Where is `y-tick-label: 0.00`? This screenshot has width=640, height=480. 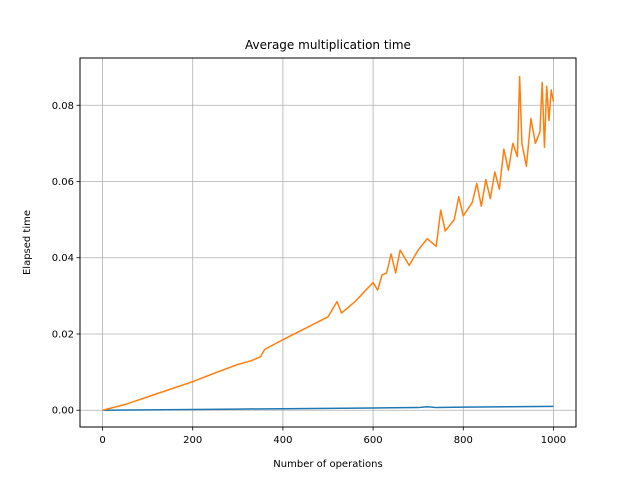
y-tick-label: 0.00 is located at coordinates (63, 411).